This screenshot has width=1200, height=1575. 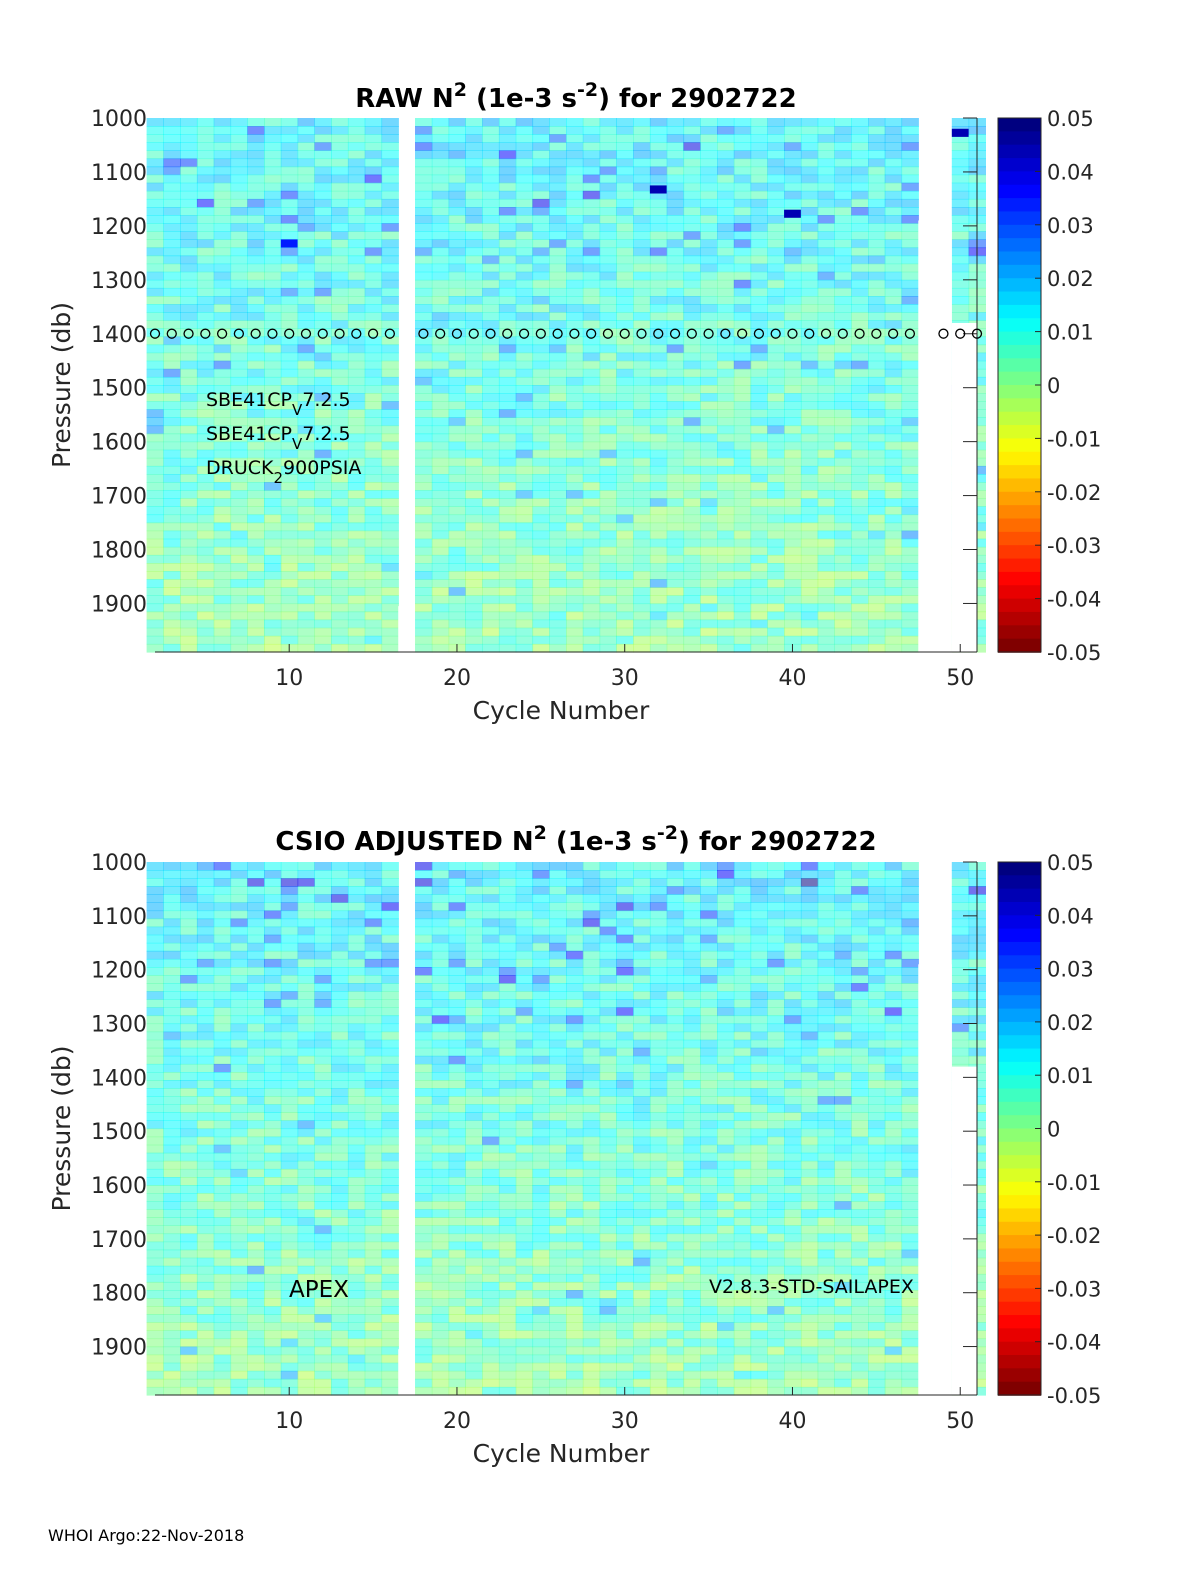 I want to click on colorbar-step, so click(x=1019, y=352).